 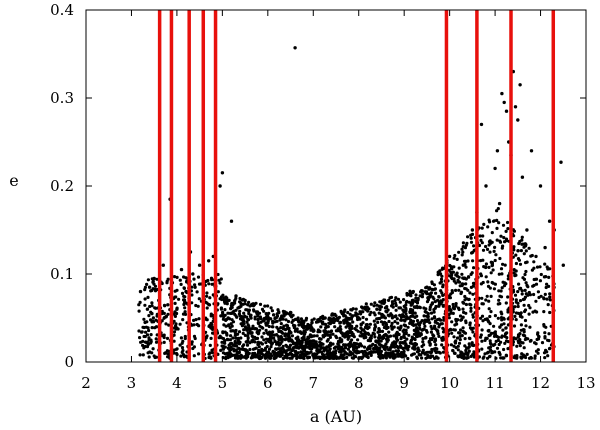 I want to click on y-tick-label: 0.2, so click(x=62, y=186).